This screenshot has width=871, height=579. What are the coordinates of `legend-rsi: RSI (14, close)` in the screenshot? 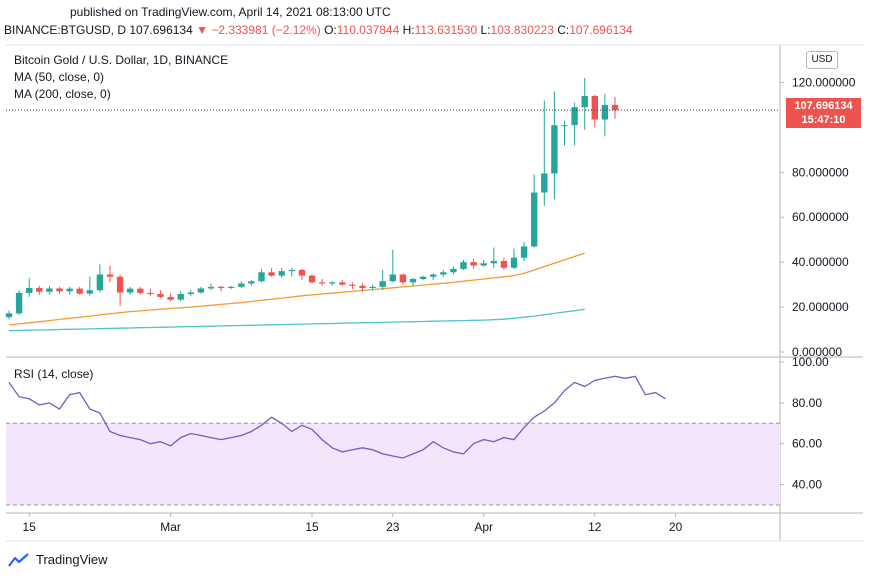 It's located at (54, 374).